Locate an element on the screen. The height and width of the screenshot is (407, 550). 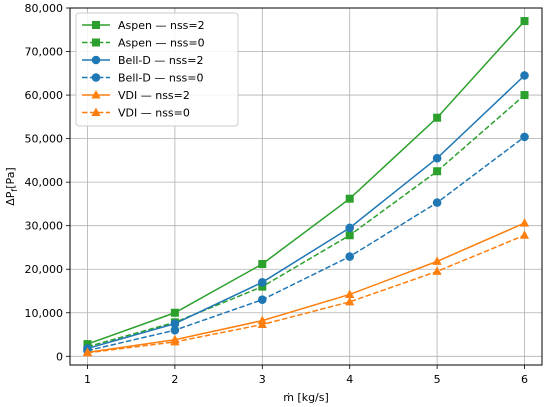
legend-label: Aspen — nss=0 is located at coordinates (161, 43).